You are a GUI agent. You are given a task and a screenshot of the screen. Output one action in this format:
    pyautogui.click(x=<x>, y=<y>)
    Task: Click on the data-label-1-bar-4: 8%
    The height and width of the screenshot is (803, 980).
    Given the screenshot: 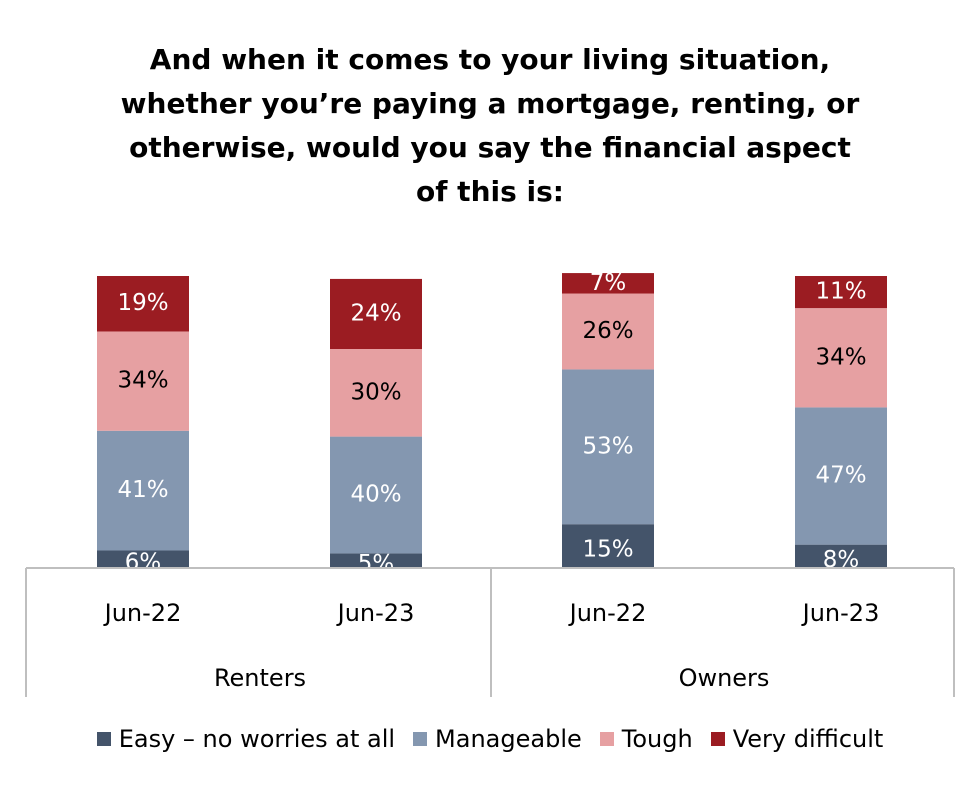 What is the action you would take?
    pyautogui.click(x=841, y=560)
    